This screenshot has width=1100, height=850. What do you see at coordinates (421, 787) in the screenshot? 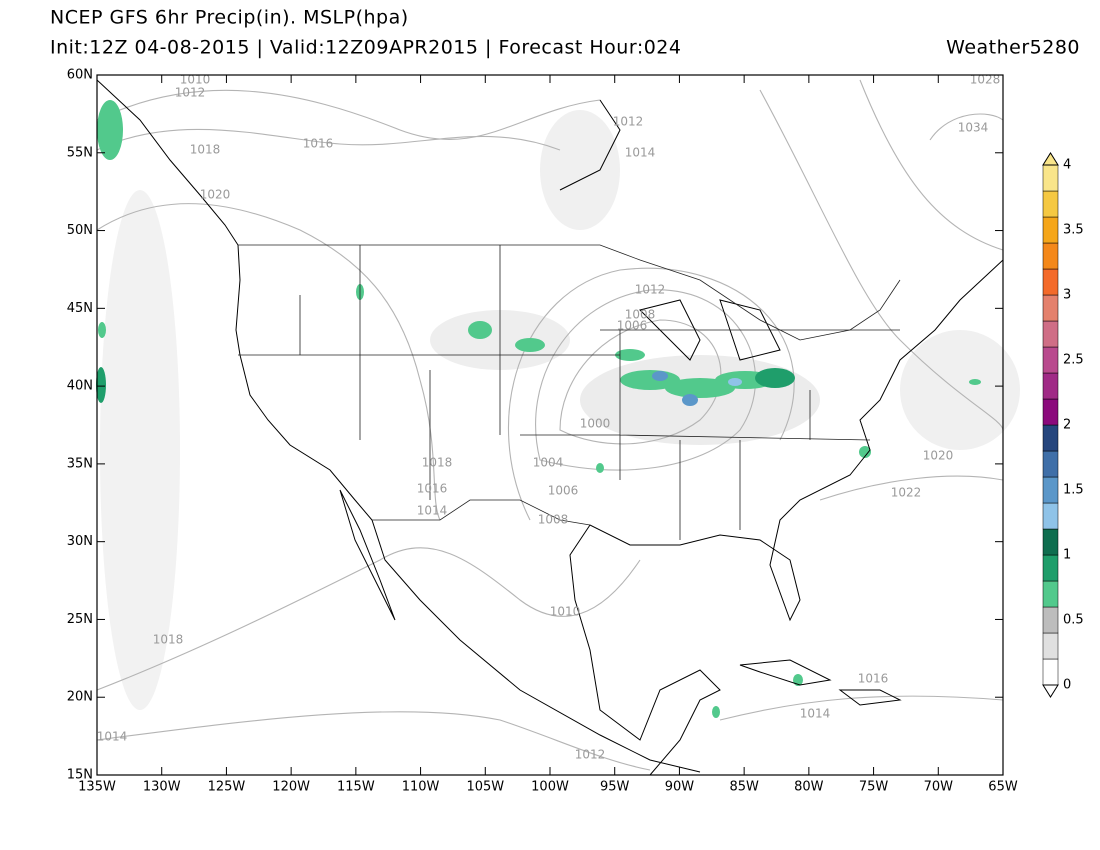
I see `lon-label: 110W` at bounding box center [421, 787].